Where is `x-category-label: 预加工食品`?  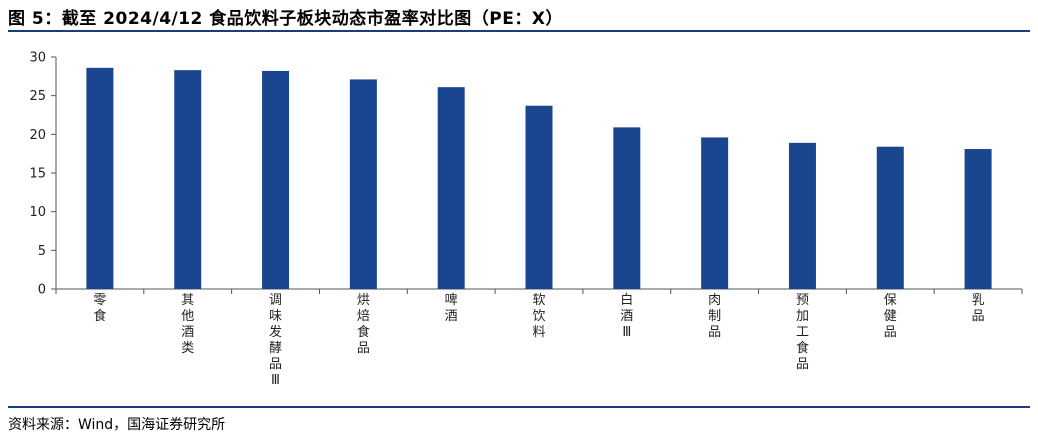 x-category-label: 预加工食品 is located at coordinates (802, 332).